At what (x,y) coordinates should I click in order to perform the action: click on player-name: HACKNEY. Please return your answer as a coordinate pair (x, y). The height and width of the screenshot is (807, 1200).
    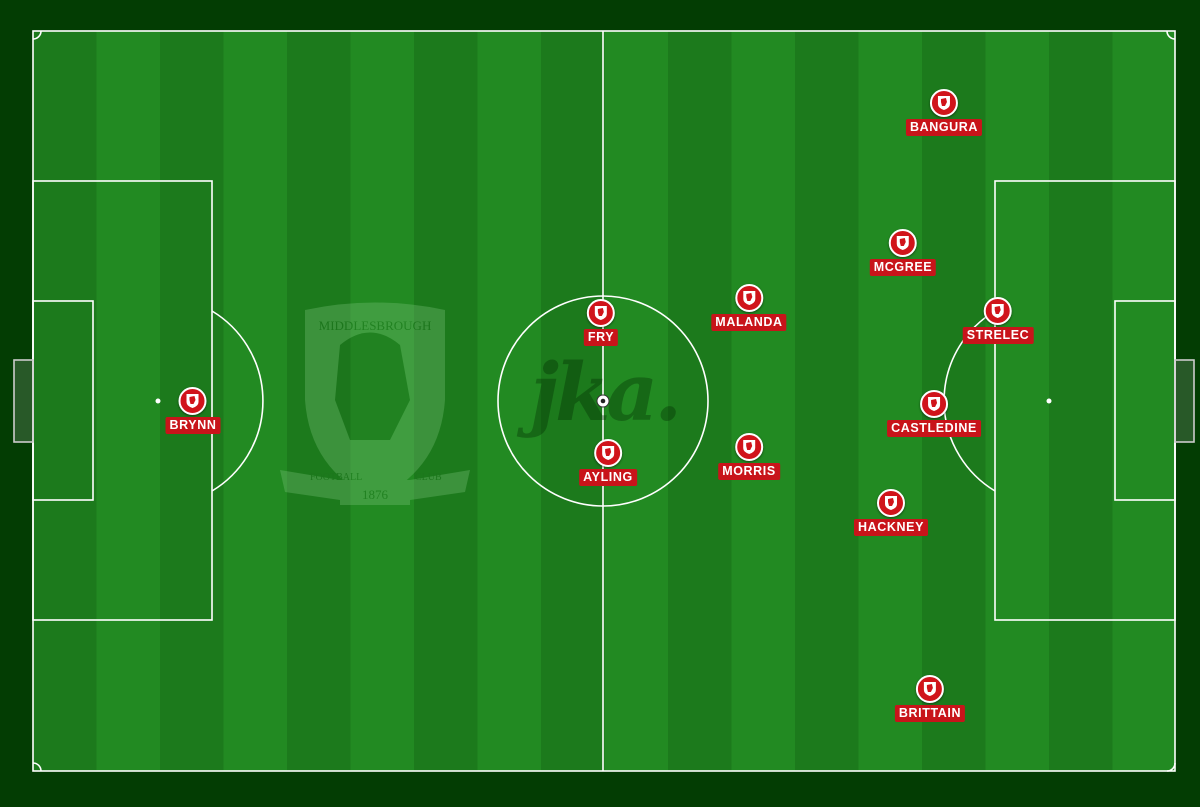
    Looking at the image, I should click on (891, 527).